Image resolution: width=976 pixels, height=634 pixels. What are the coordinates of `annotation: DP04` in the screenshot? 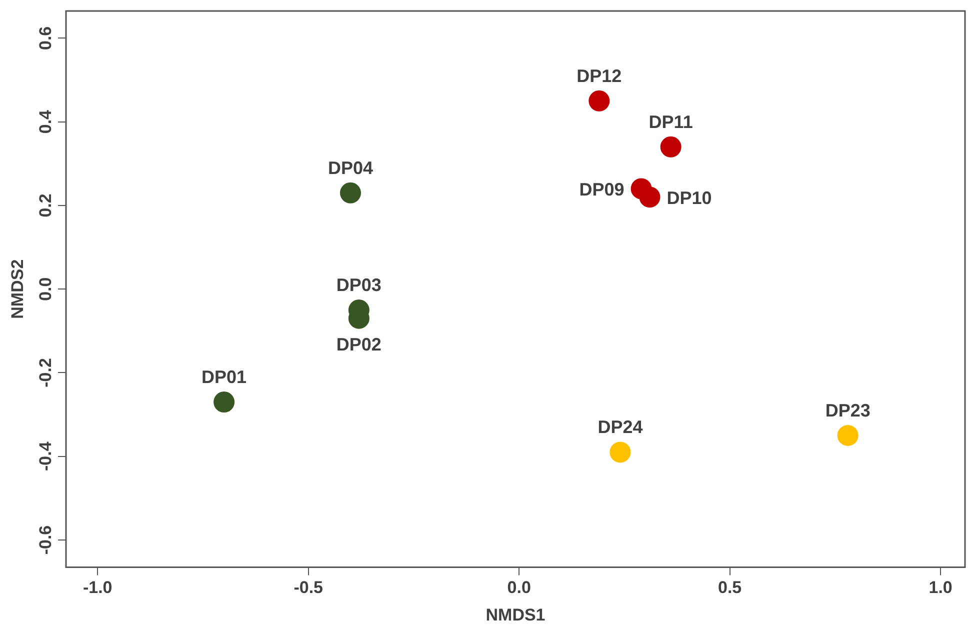 It's located at (351, 168).